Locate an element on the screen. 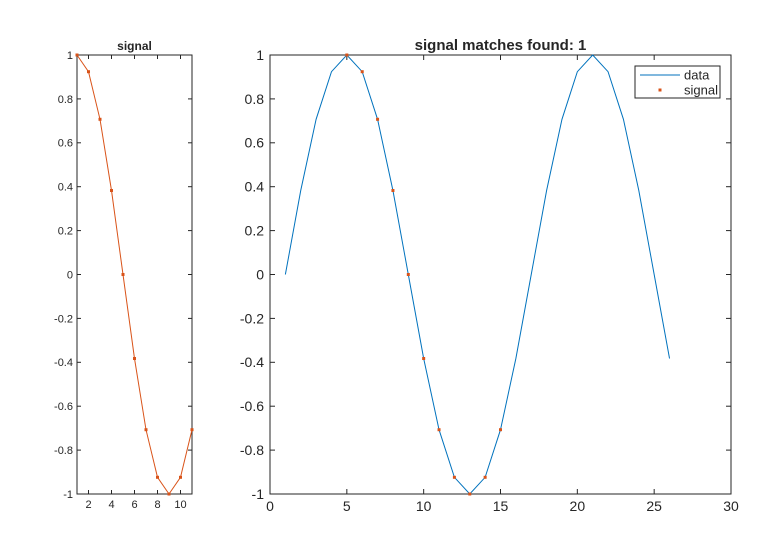  chart-title: signal is located at coordinates (134, 46).